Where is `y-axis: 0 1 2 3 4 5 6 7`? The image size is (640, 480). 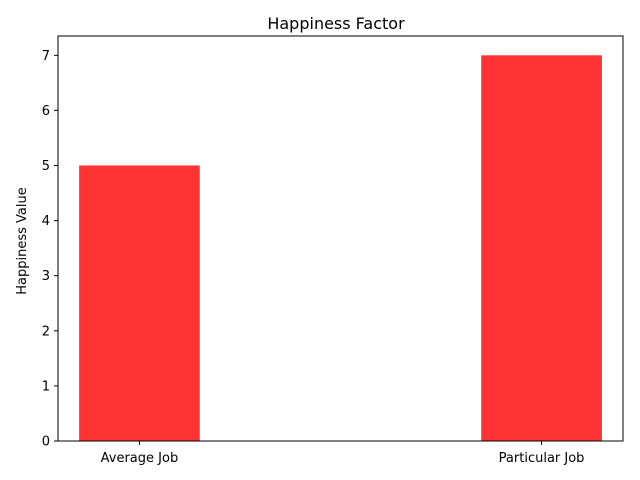
y-axis: 0 1 2 3 4 5 6 7 is located at coordinates (50, 249).